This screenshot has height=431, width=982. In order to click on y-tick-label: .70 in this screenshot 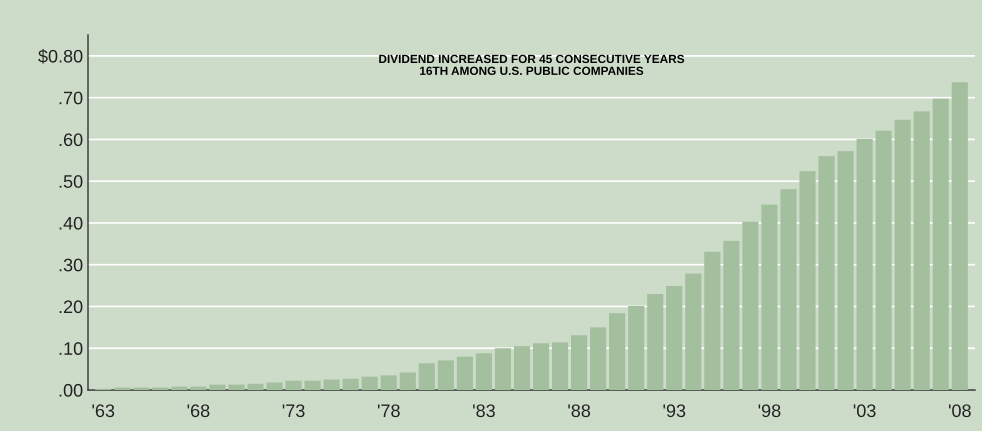, I will do `click(71, 98)`.